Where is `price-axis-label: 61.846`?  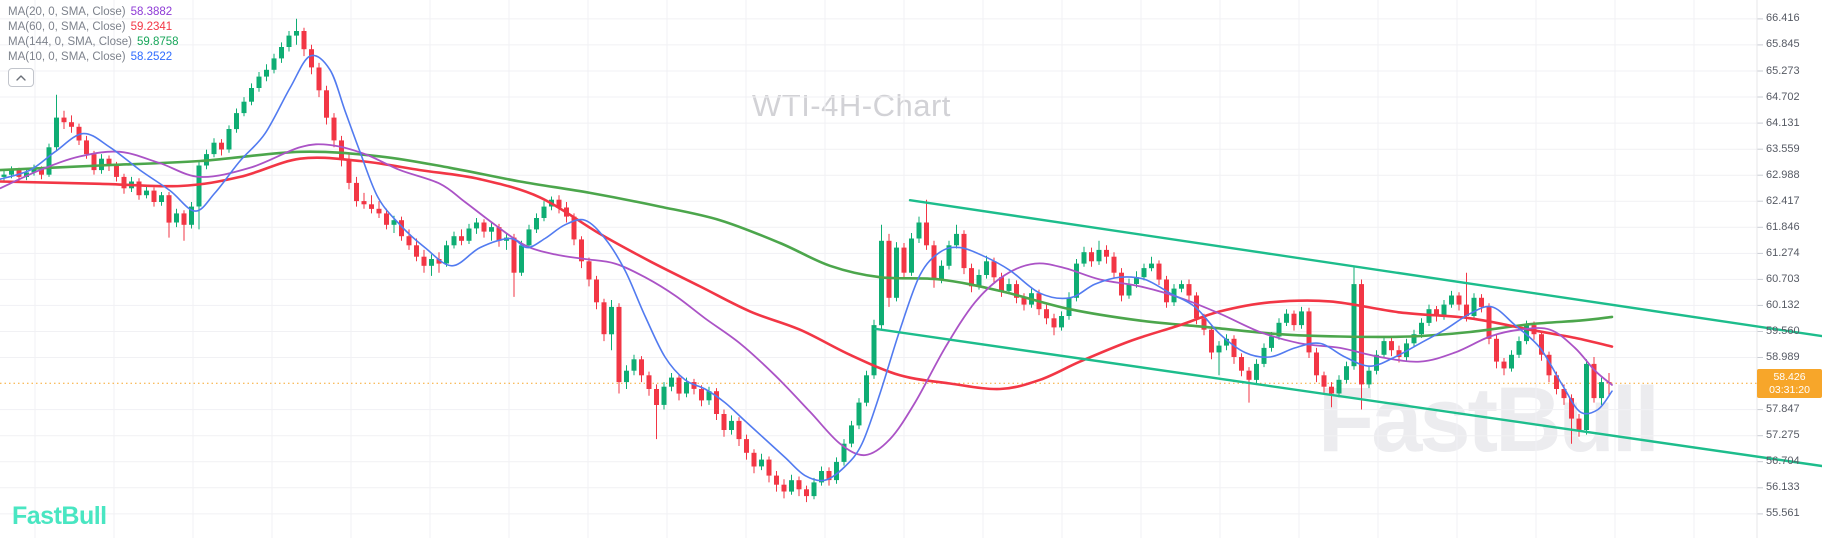
price-axis-label: 61.846 is located at coordinates (1783, 226).